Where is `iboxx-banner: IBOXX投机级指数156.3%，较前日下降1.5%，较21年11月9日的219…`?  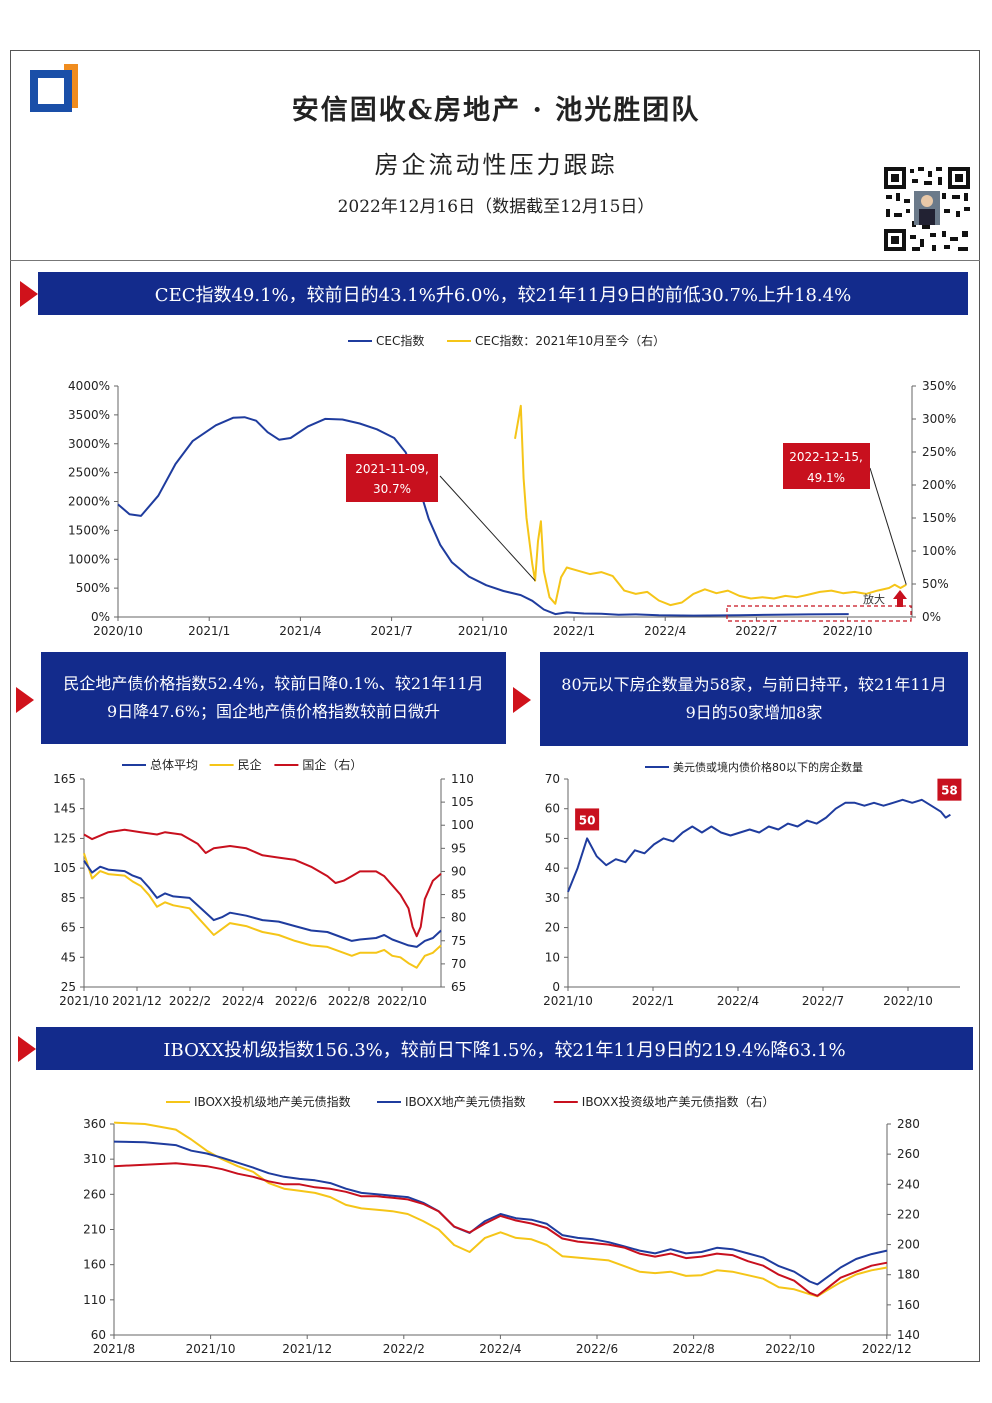
iboxx-banner: IBOXX投机级指数156.3%，较前日下降1.5%，较21年11月9日的219… is located at coordinates (504, 1048).